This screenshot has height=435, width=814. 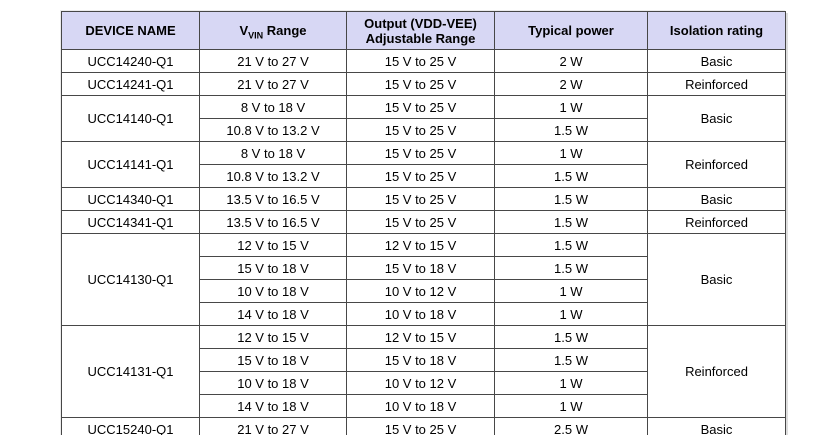 I want to click on table-row: 10.8 V to 13.2 V 15 V to 25 V 1.5 W, so click(x=424, y=130).